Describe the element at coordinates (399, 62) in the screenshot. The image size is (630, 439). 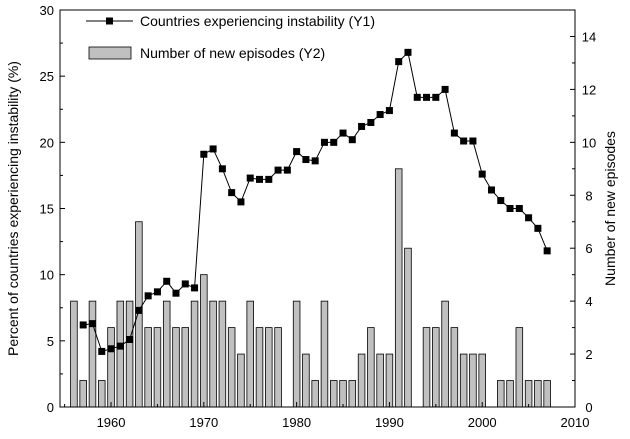
I see `instability-marker-1991` at that location.